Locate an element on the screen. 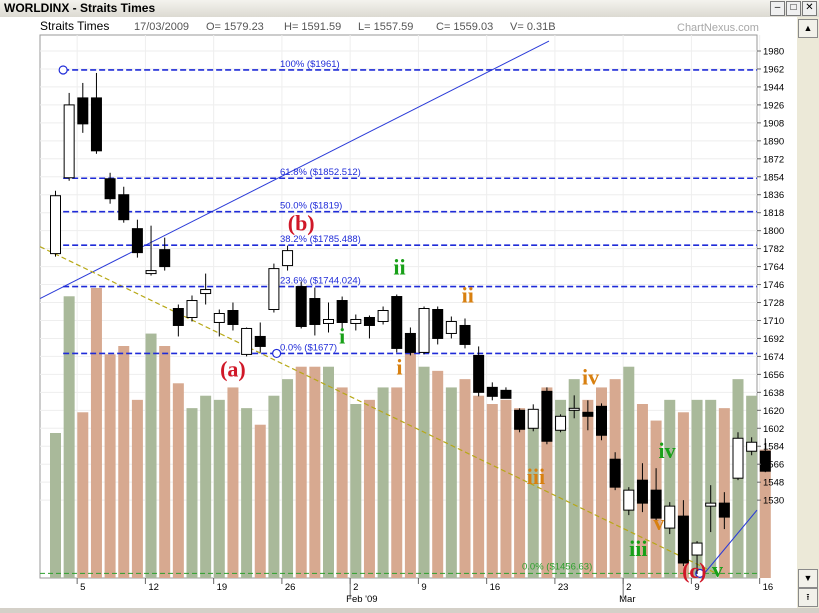  wave-label: iii is located at coordinates (536, 476).